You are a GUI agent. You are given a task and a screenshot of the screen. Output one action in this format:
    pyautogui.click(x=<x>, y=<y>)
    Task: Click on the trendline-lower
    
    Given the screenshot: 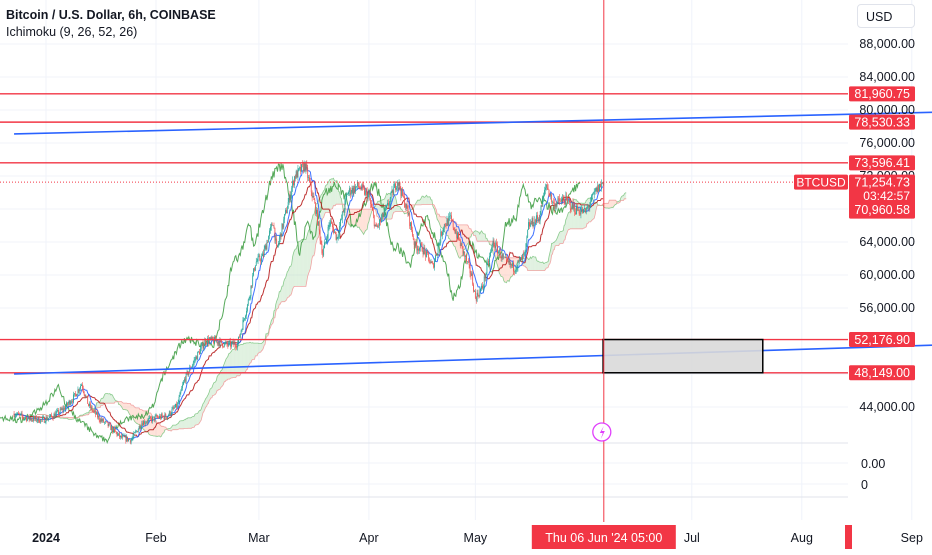 What is the action you would take?
    pyautogui.click(x=473, y=359)
    